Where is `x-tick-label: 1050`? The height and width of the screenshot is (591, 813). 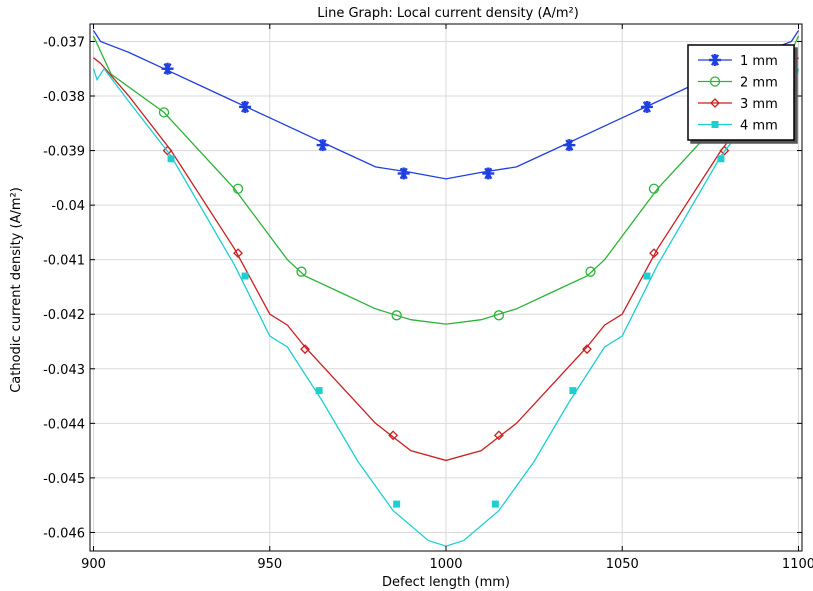
x-tick-label: 1050 is located at coordinates (622, 564).